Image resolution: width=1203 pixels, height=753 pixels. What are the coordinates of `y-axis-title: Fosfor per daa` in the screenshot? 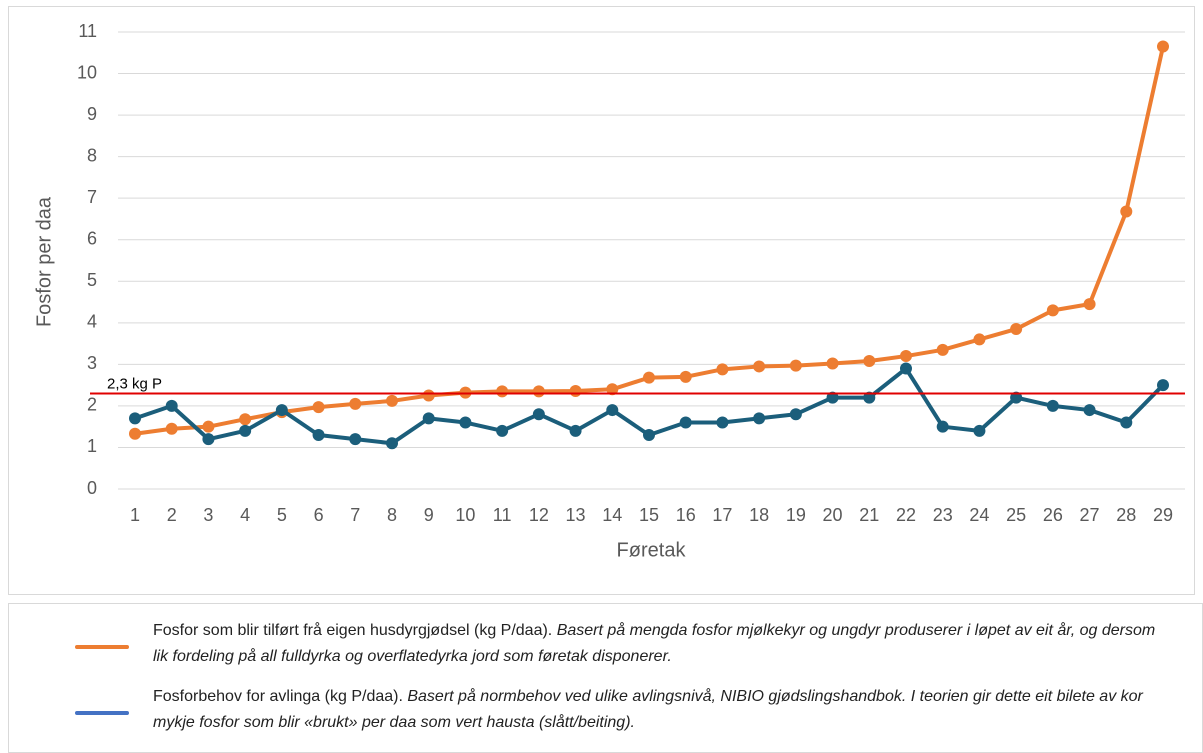 It's located at (44, 261).